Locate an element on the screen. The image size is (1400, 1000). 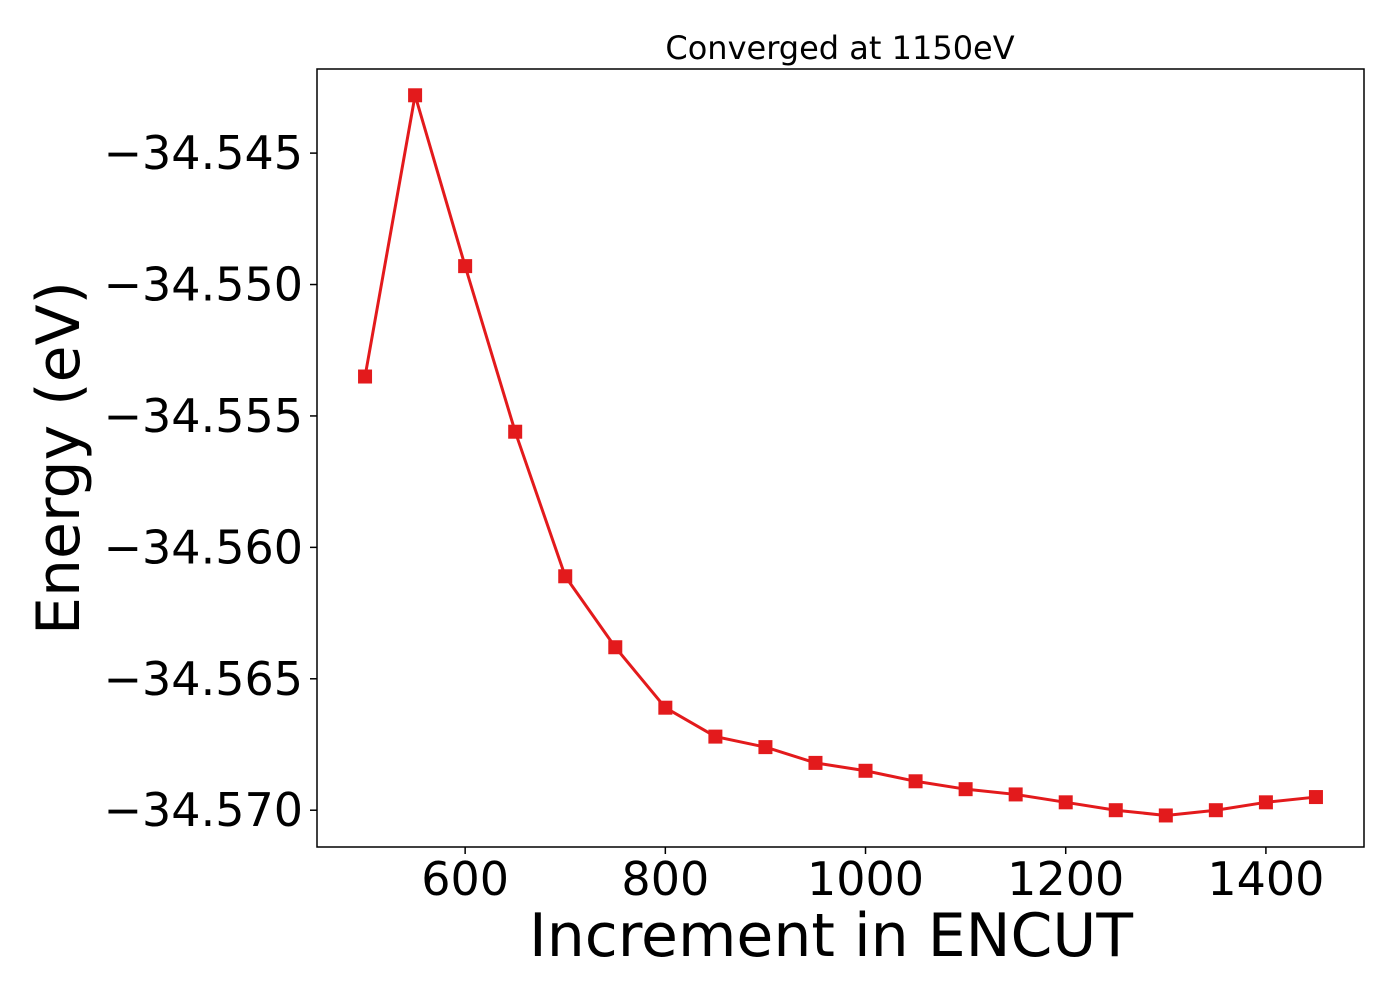
x-axis-ticks: 600 800 1000 1200 1400 is located at coordinates (872, 876).